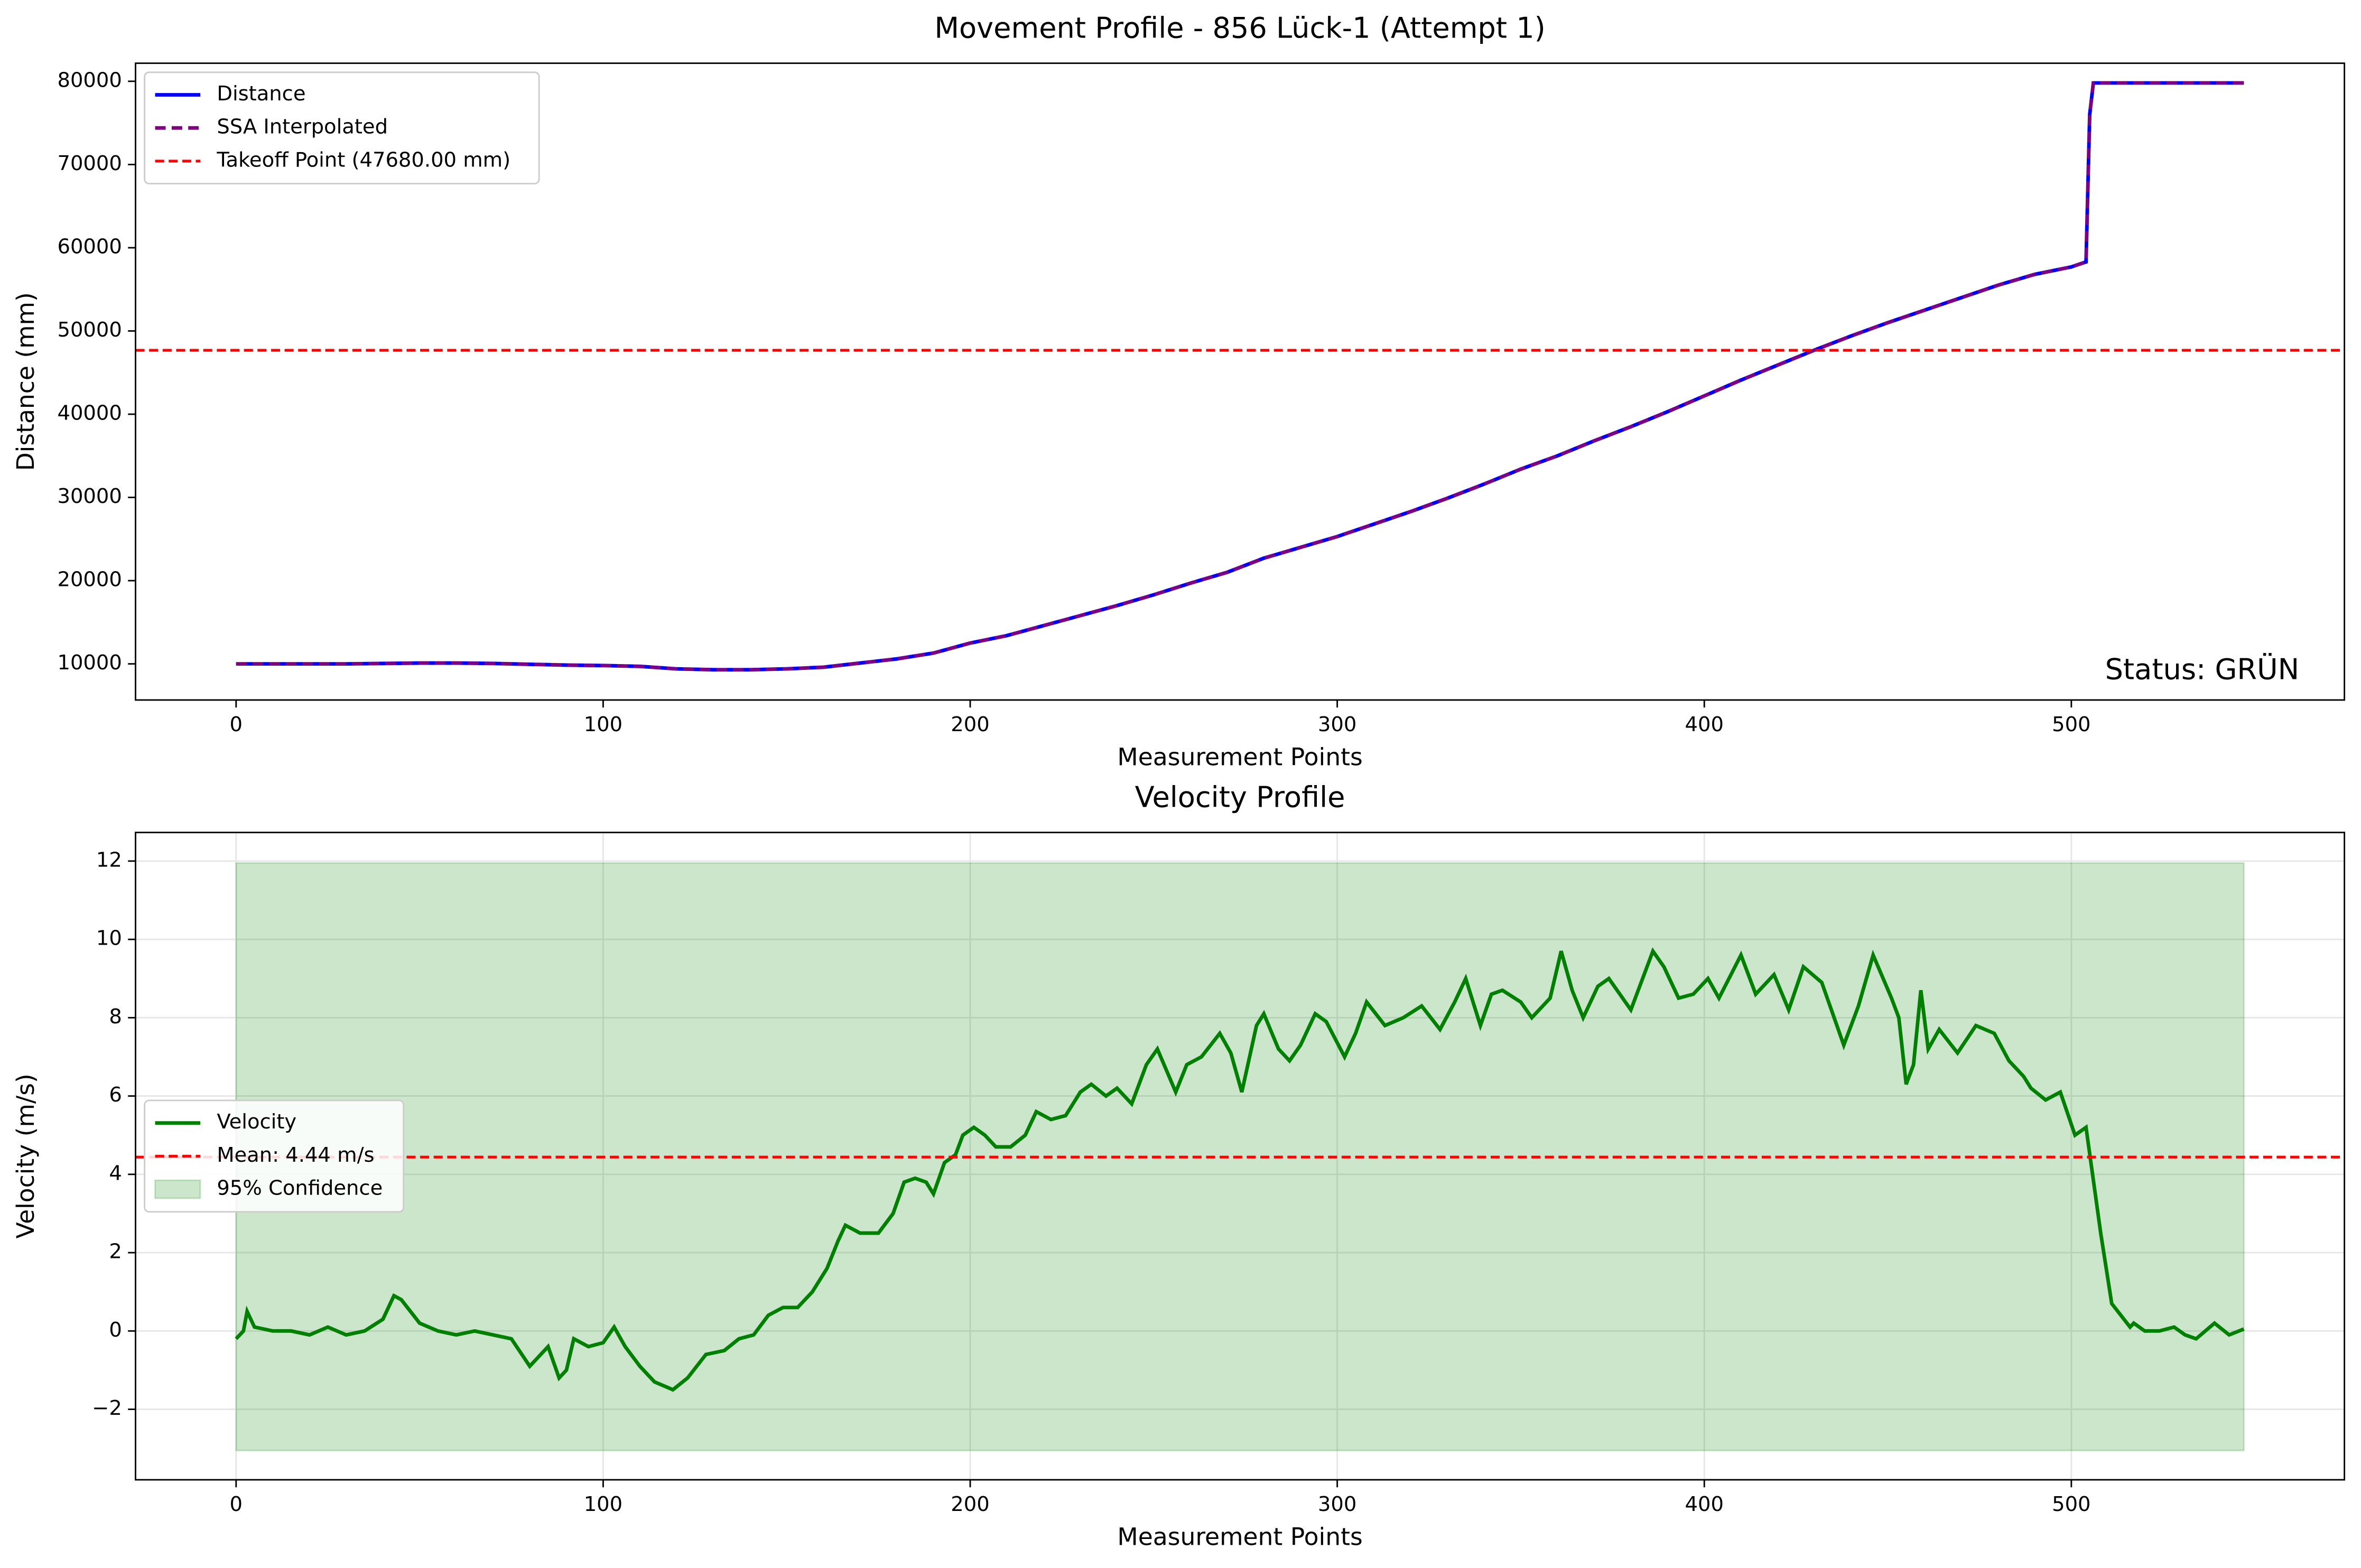 Image resolution: width=2361 pixels, height=1568 pixels. Describe the element at coordinates (109, 860) in the screenshot. I see `y-tick-label: 12` at that location.